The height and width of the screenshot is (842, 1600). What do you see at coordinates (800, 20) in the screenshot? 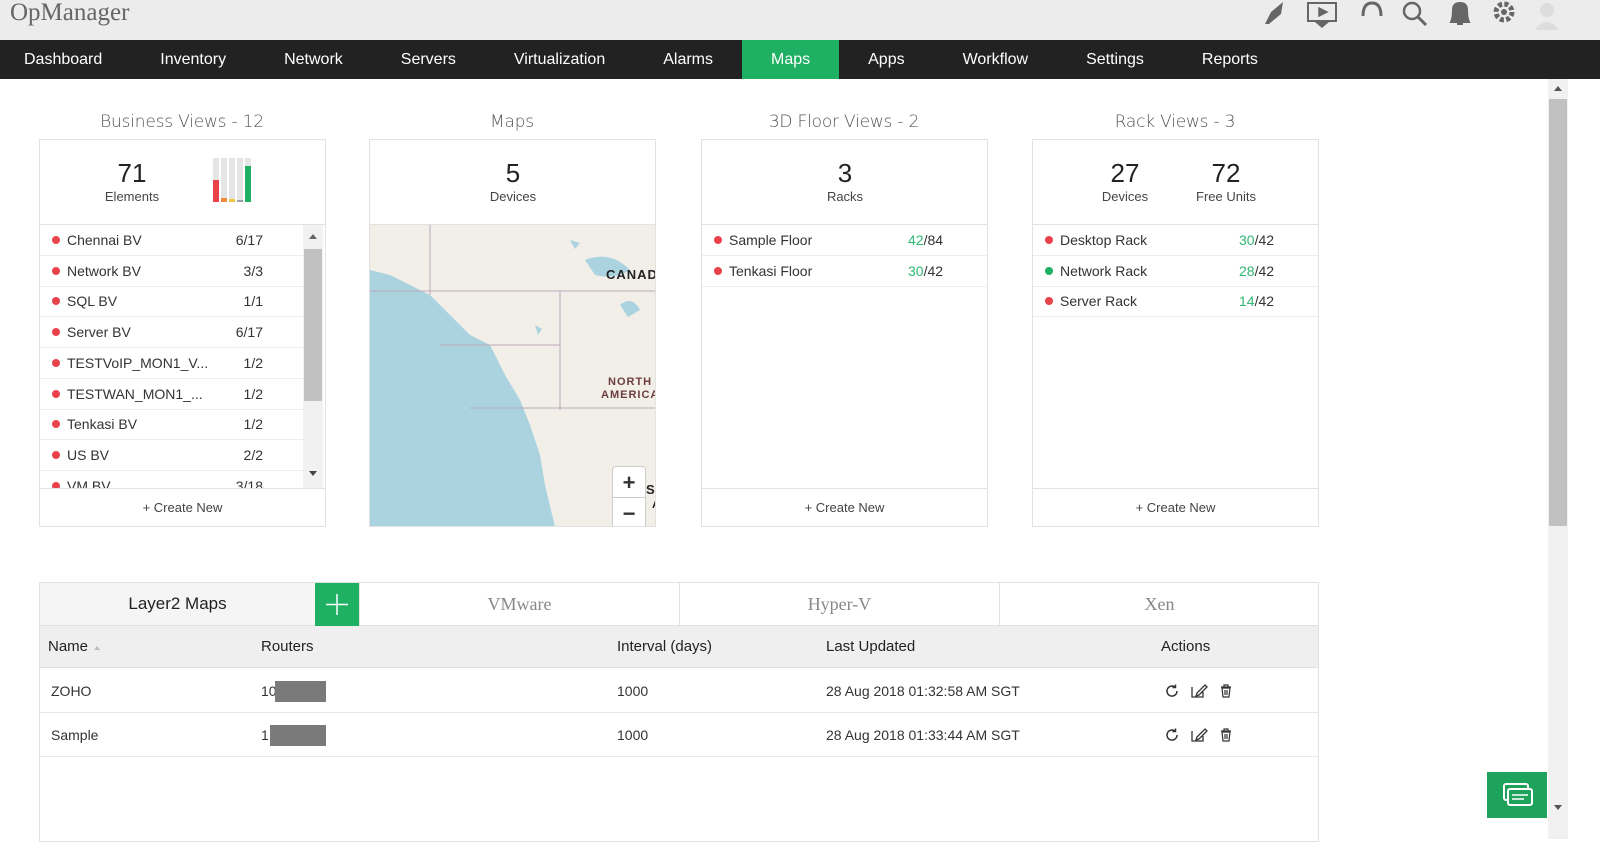
I see `top-bar: OpManager` at bounding box center [800, 20].